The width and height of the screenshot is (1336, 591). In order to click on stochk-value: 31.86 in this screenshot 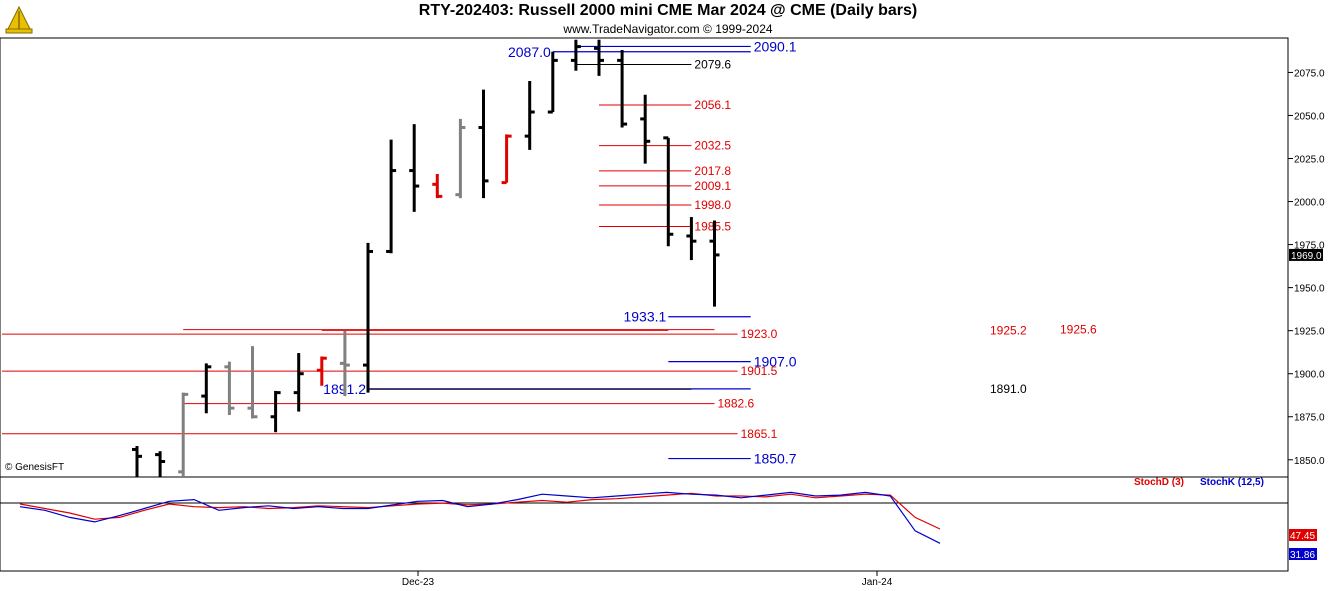, I will do `click(1302, 555)`.